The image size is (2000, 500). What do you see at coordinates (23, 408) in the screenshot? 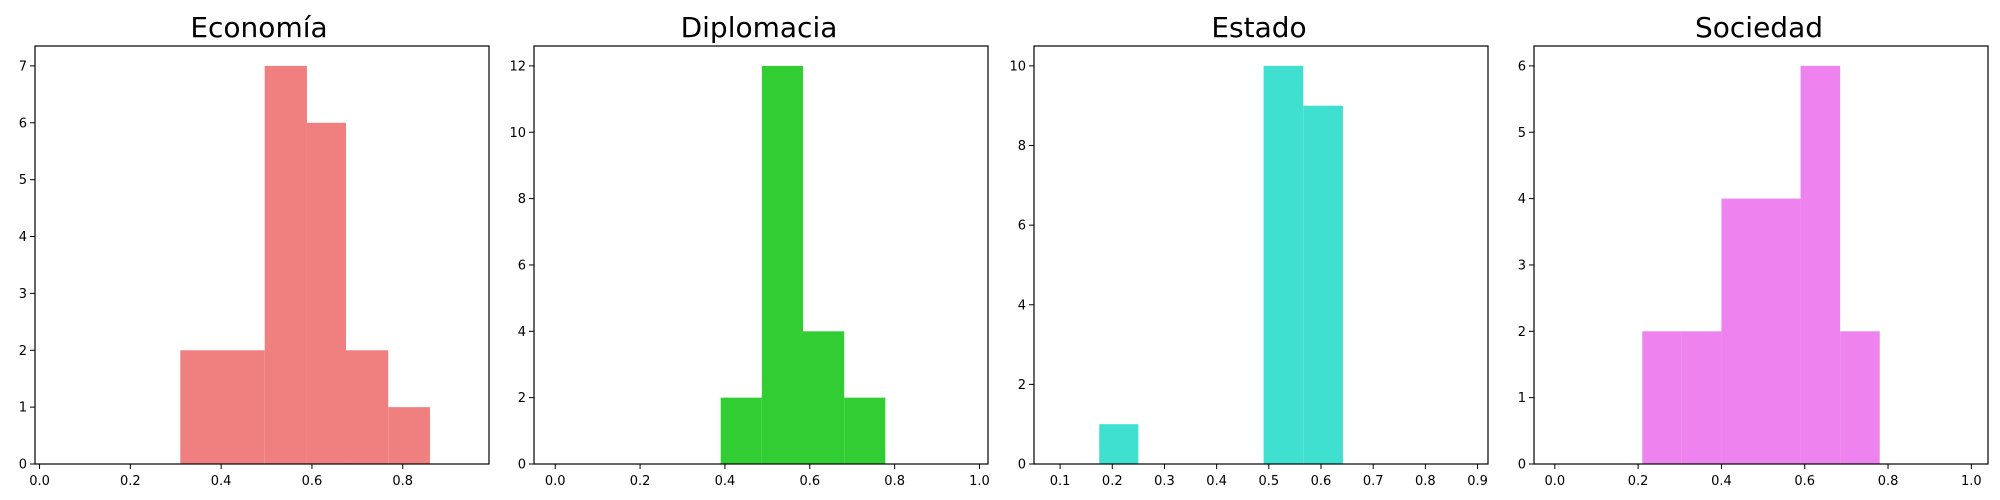
I see `y-tick-label-economia-1: 1` at bounding box center [23, 408].